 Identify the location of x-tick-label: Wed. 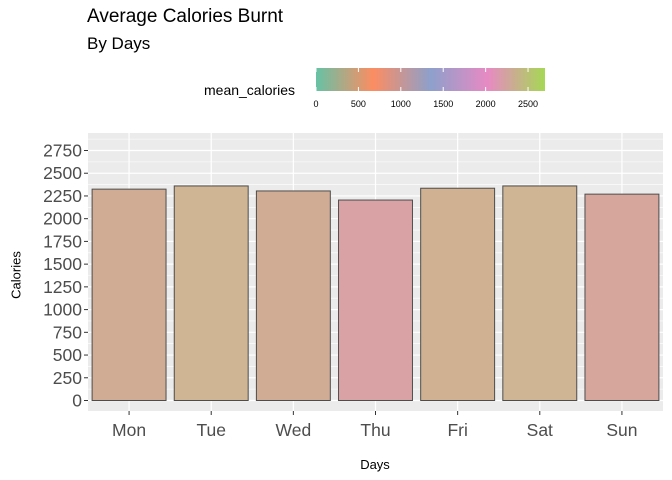
(294, 430).